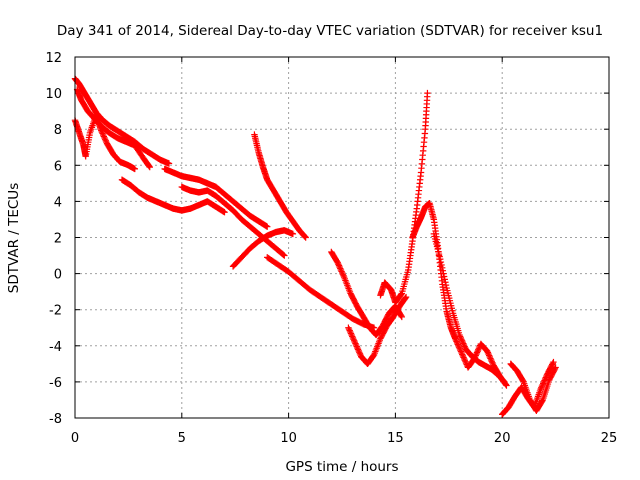 This screenshot has width=640, height=480. What do you see at coordinates (55, 383) in the screenshot?
I see `y-tick-label: -6` at bounding box center [55, 383].